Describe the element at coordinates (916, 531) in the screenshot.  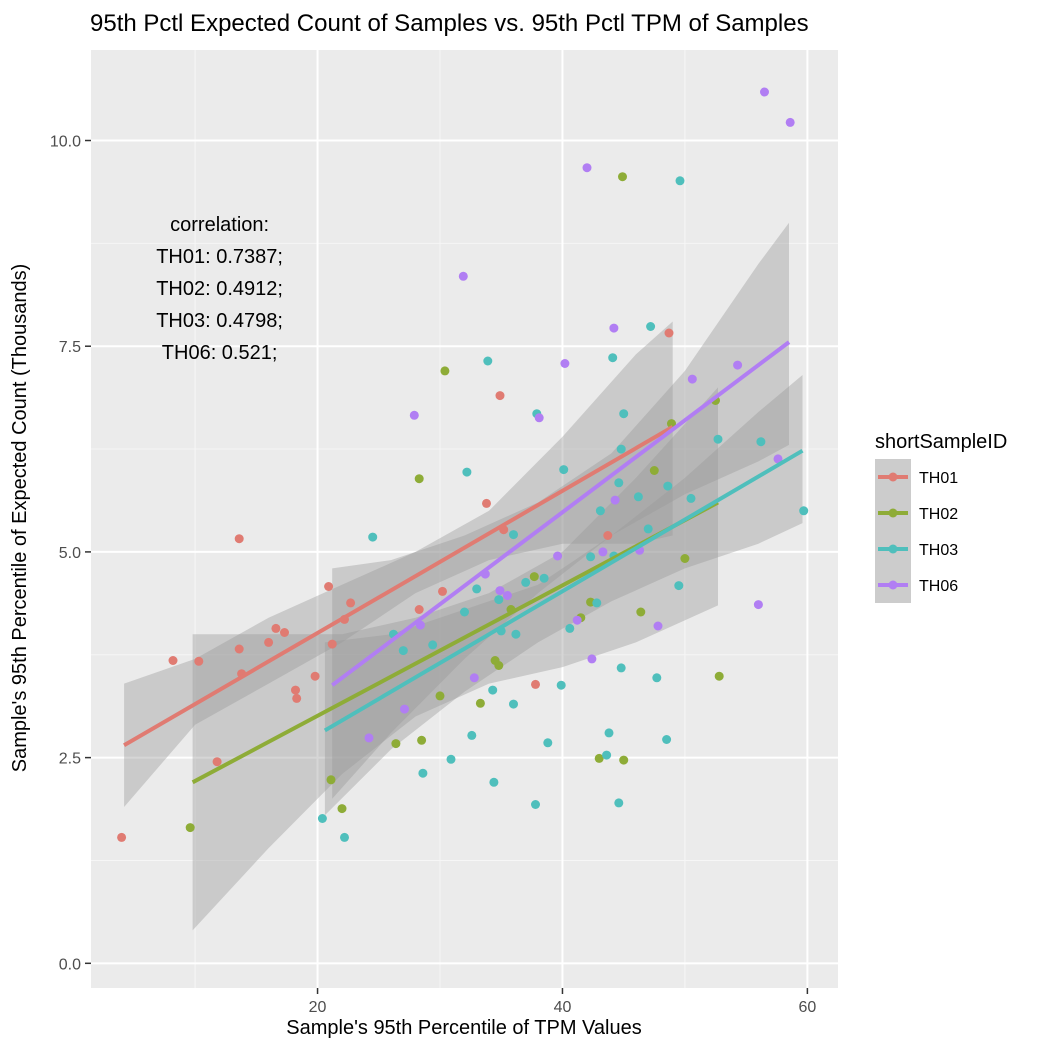
I see `legend-keys: TH01 TH02 TH03 TH06` at that location.